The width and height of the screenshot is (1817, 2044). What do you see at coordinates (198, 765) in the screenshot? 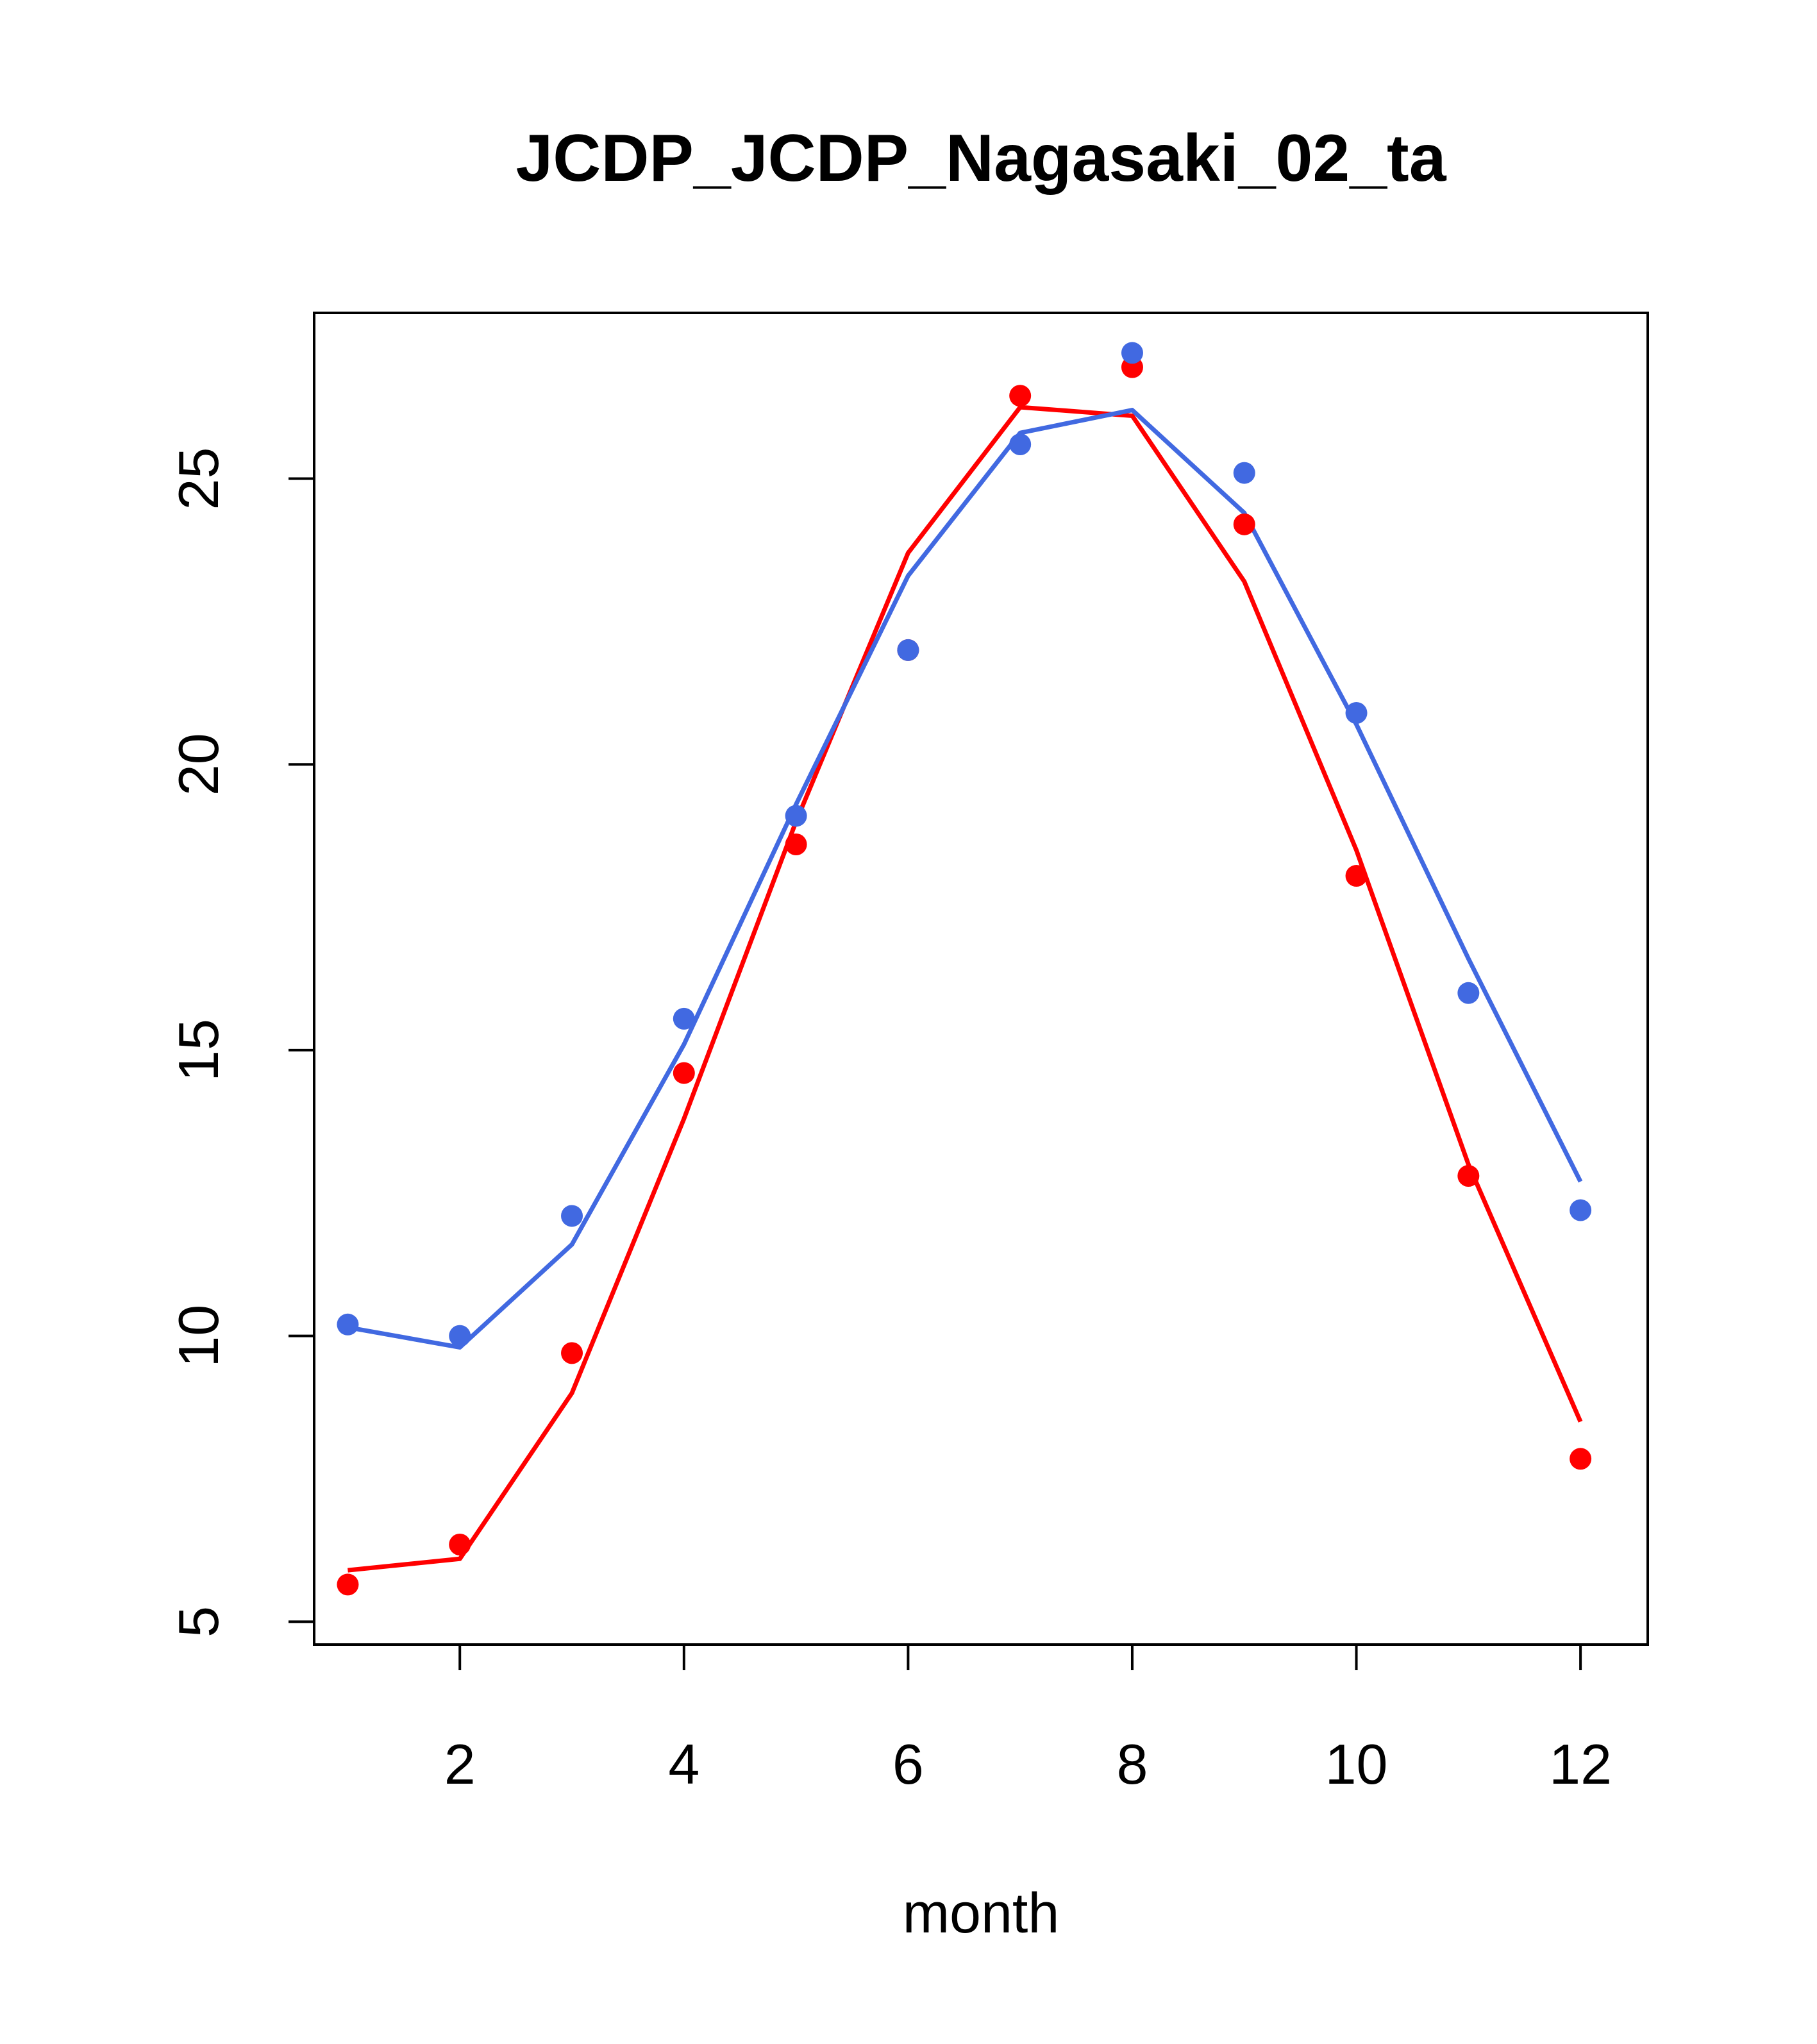
I see `y-tick-label-20: 20` at bounding box center [198, 765].